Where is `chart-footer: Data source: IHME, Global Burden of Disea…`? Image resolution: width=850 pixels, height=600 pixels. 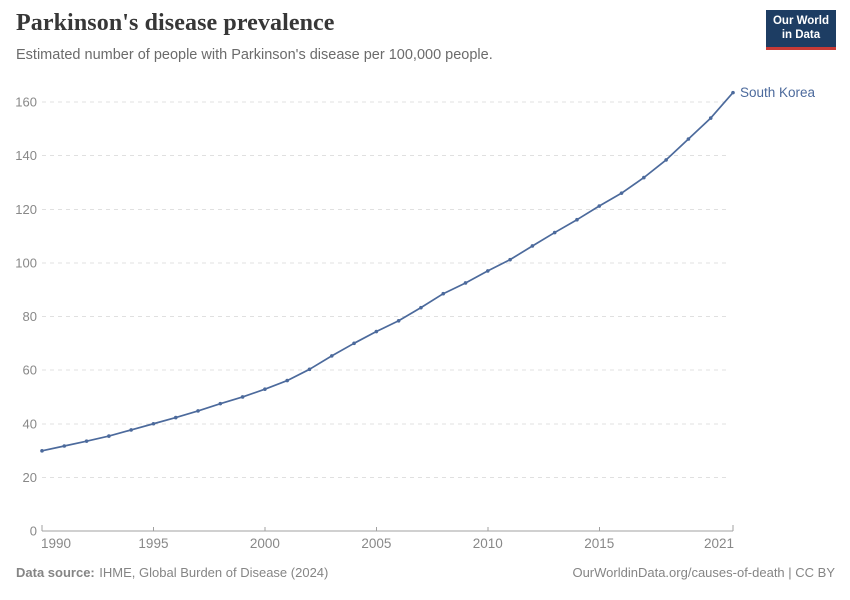 chart-footer: Data source: IHME, Global Burden of Disea… is located at coordinates (425, 572).